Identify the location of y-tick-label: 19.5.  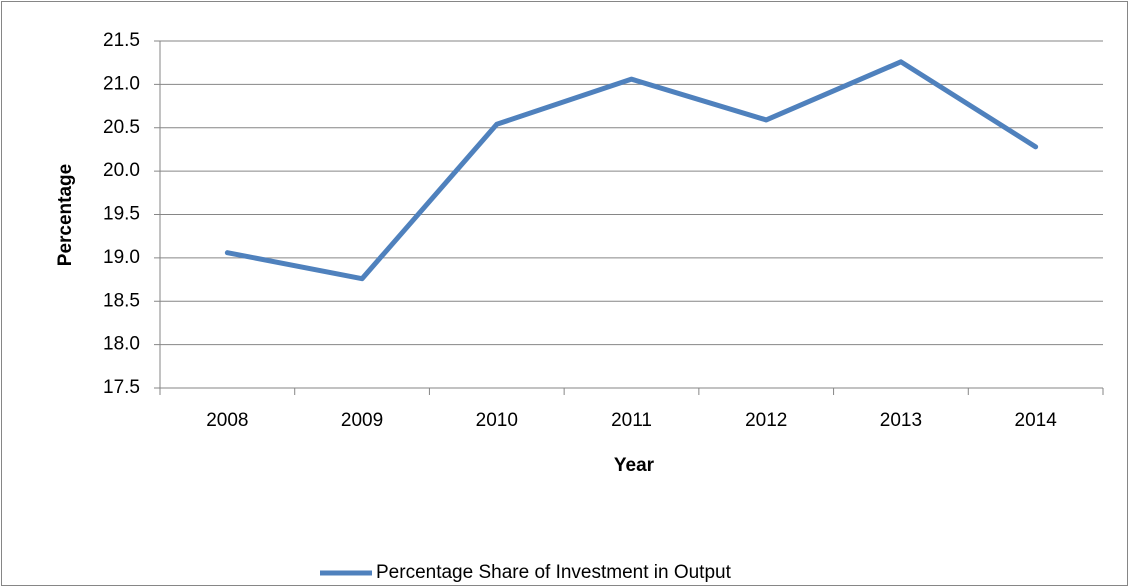
(121, 214).